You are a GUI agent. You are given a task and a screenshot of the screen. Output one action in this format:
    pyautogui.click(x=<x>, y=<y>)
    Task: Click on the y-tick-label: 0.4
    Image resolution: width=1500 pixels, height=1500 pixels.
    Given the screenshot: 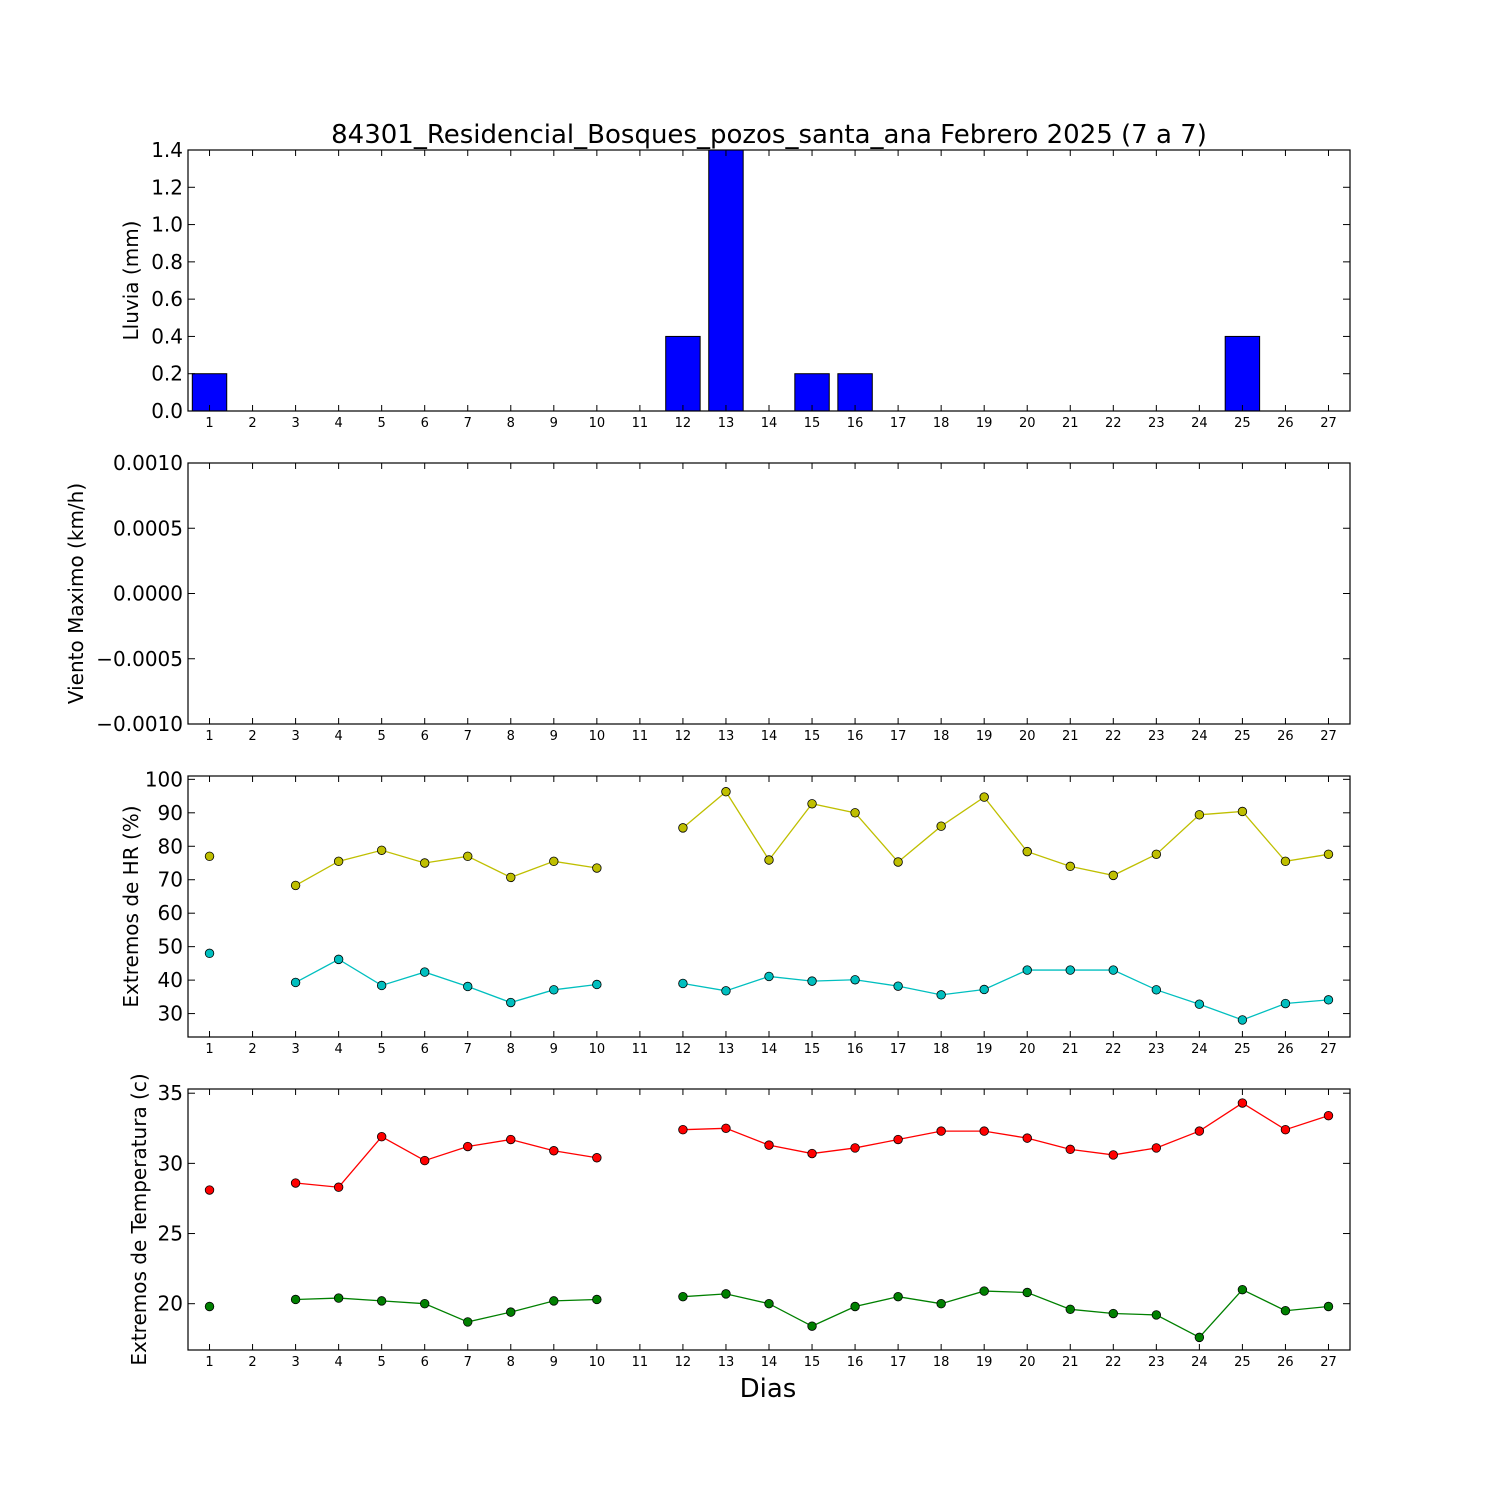 What is the action you would take?
    pyautogui.click(x=167, y=336)
    